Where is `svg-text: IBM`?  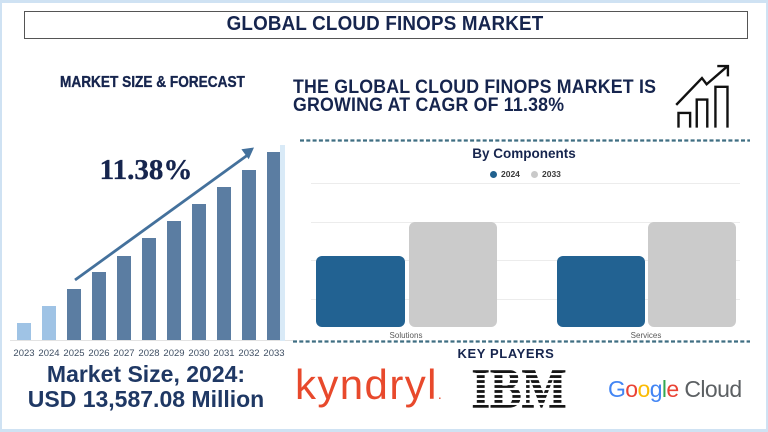 svg-text: IBM is located at coordinates (519, 390).